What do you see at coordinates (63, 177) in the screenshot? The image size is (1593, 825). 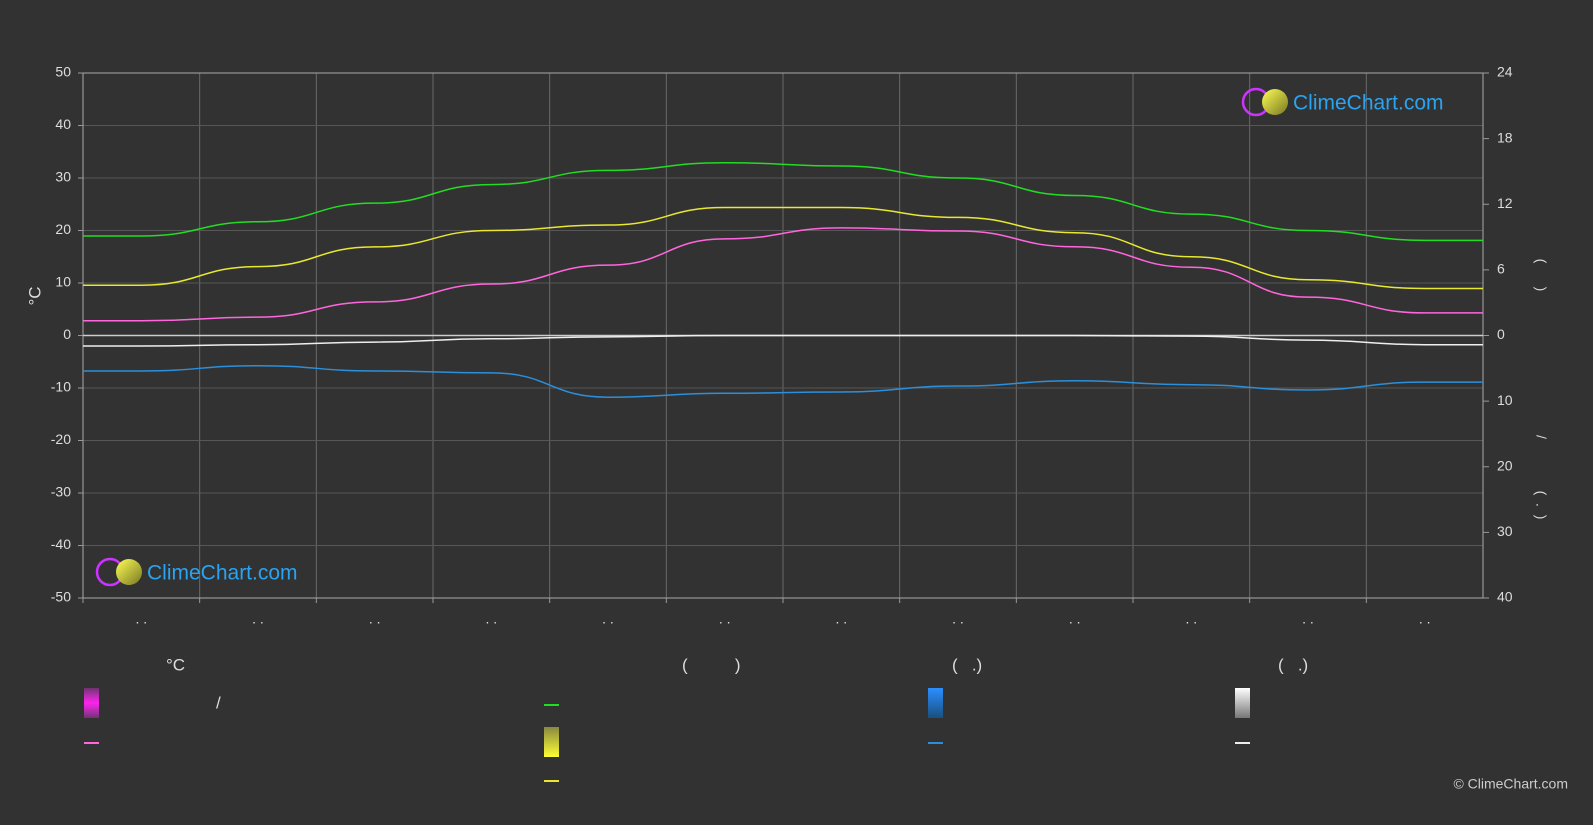 I see `y-tick-label: 30` at bounding box center [63, 177].